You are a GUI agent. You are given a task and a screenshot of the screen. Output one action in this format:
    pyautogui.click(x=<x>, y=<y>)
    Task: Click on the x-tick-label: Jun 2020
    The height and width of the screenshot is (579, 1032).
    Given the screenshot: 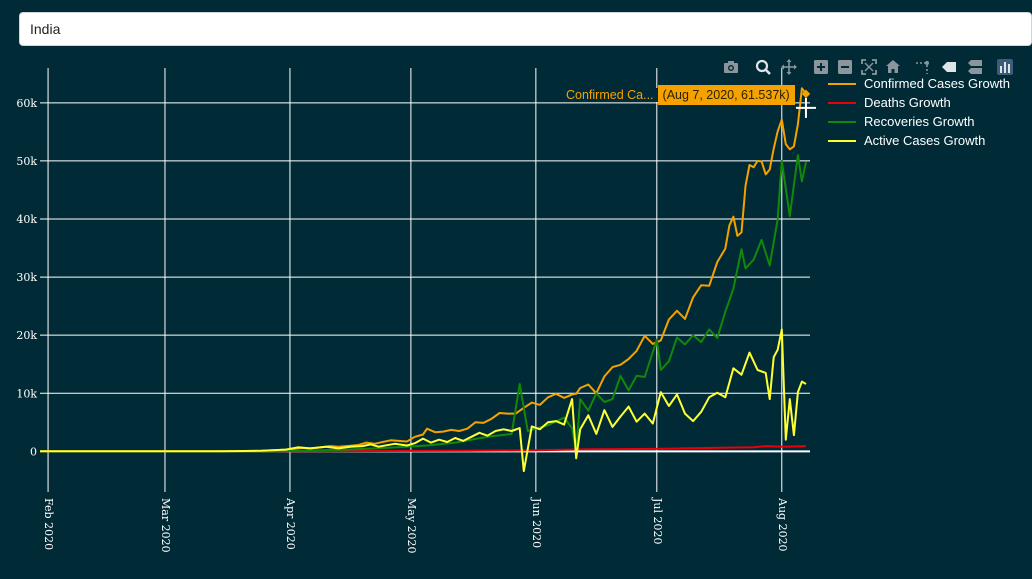 What is the action you would take?
    pyautogui.click(x=536, y=522)
    